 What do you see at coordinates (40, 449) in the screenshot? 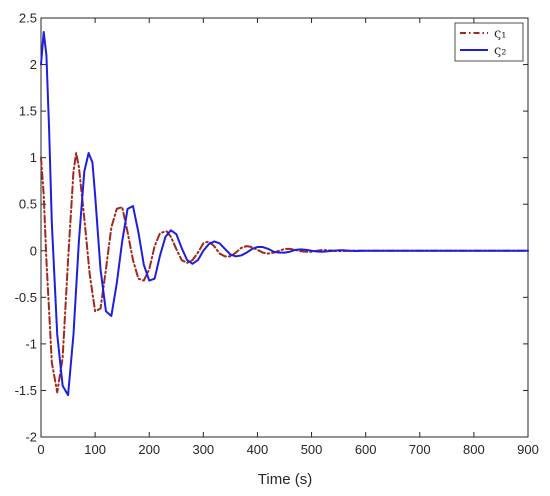
I see `x-tick-label: 0` at bounding box center [40, 449].